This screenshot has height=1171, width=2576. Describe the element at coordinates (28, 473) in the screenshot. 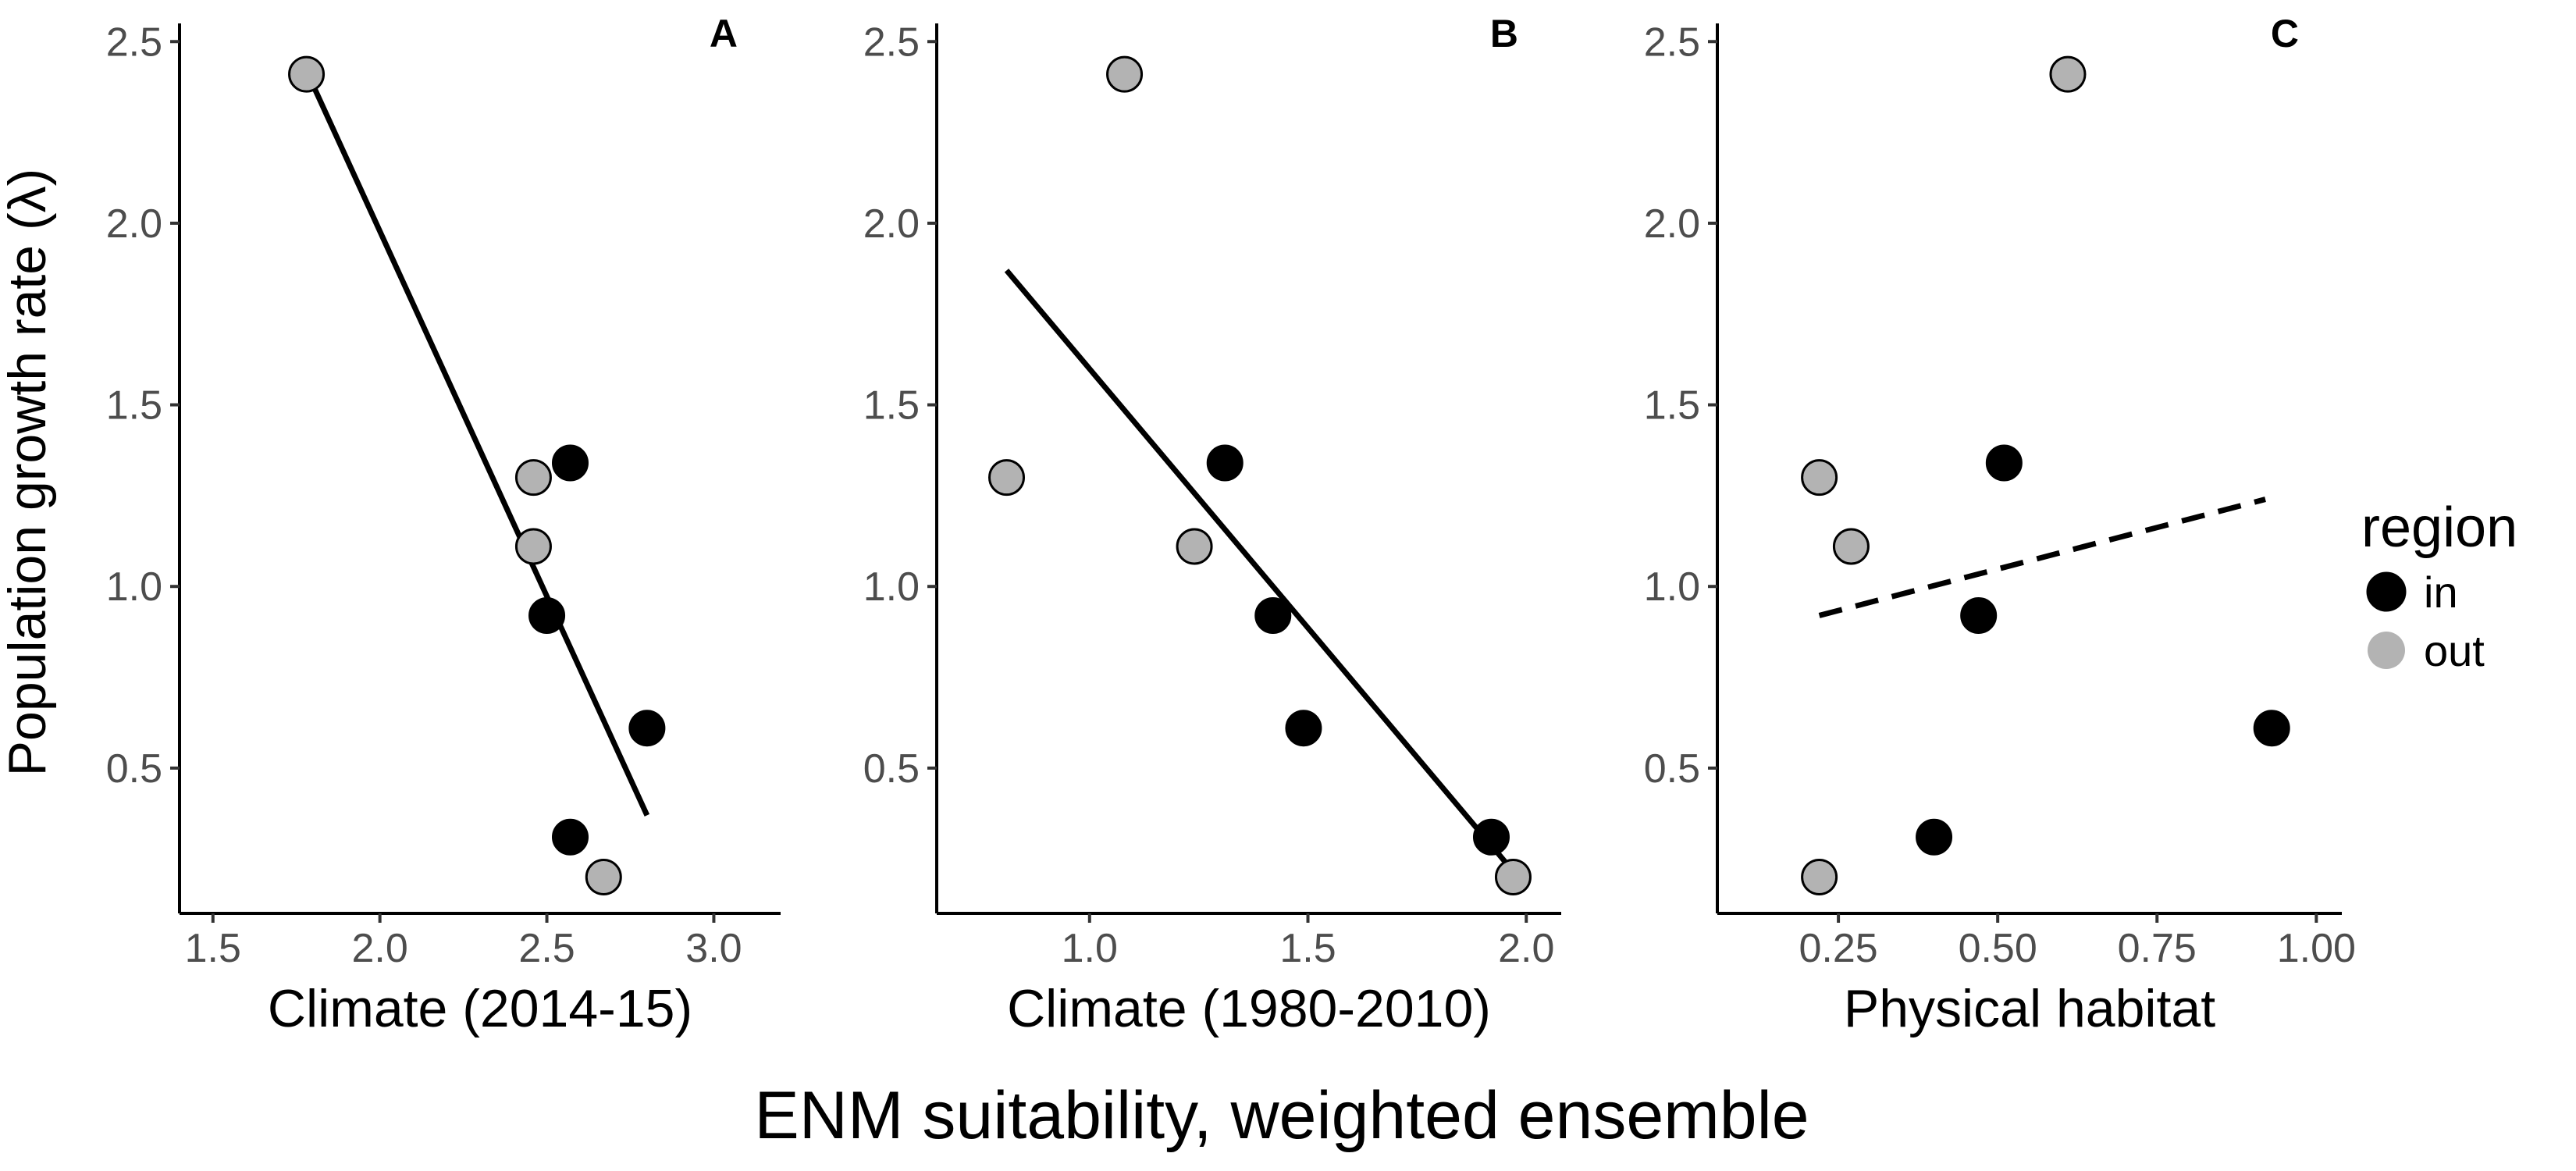

I see `y-axis-title: Population growth rate (λ)` at that location.